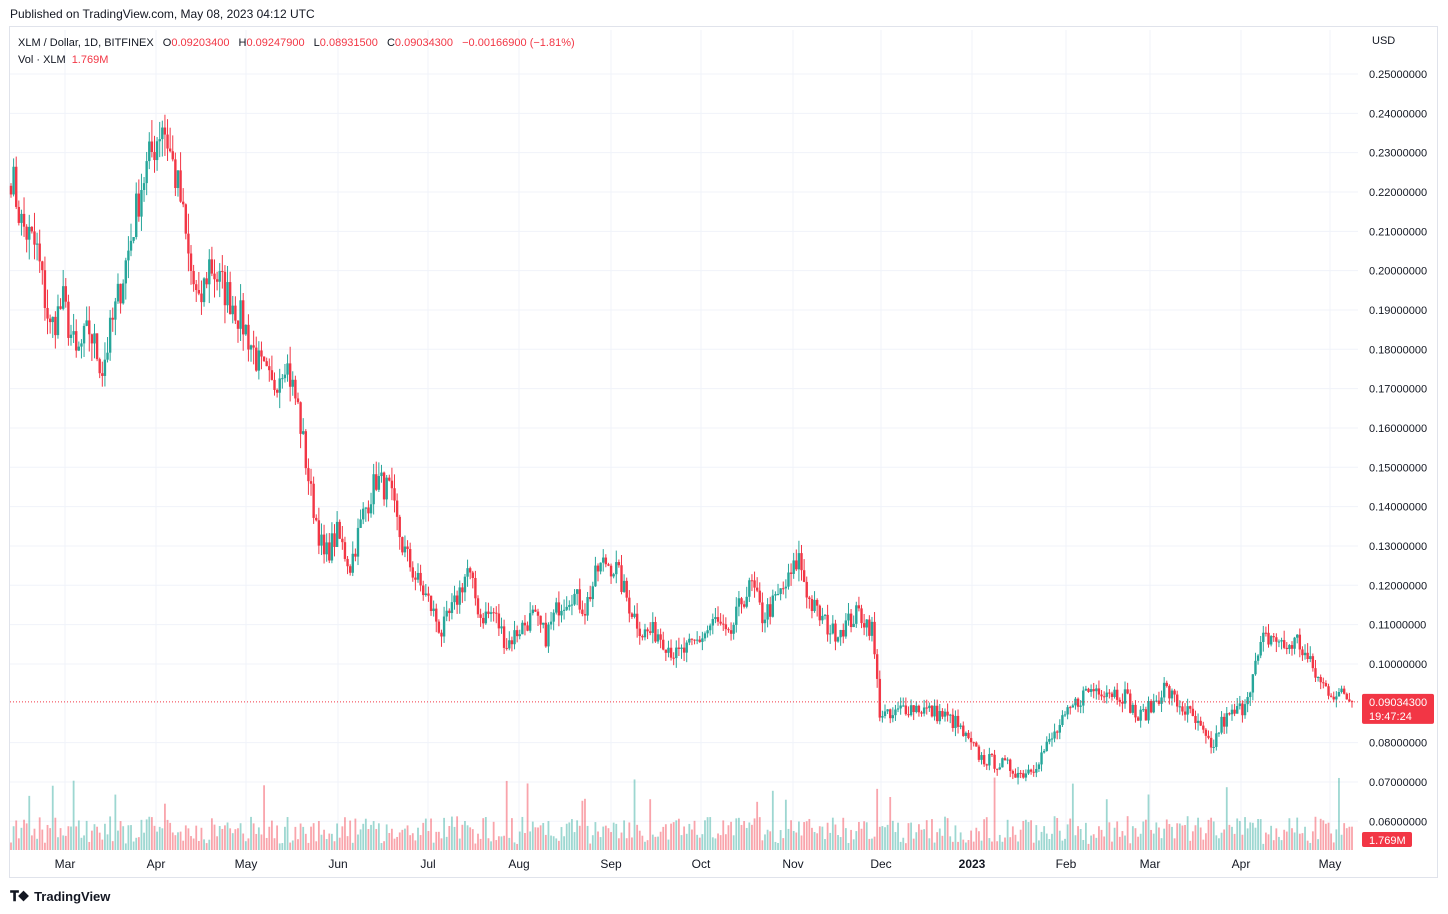  Describe the element at coordinates (518, 864) in the screenshot. I see `time-tick-label: Aug` at that location.